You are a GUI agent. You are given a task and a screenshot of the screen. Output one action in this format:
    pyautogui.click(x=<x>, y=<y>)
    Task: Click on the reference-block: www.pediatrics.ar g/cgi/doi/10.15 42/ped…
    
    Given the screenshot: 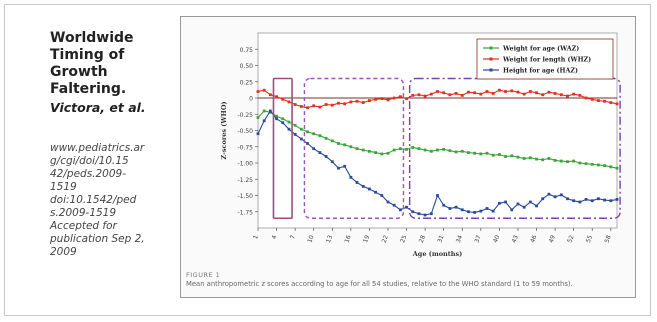 What is the action you would take?
    pyautogui.click(x=112, y=200)
    